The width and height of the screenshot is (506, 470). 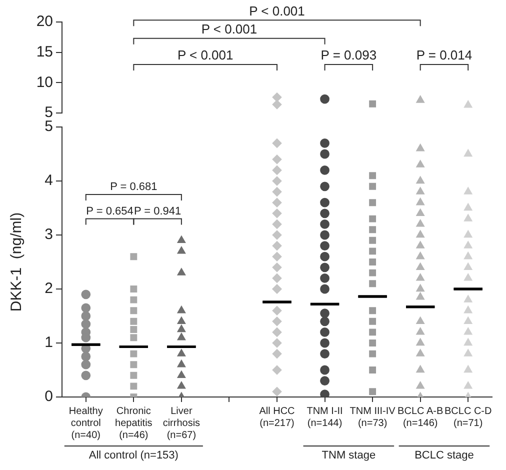 I want to click on y-axis-title: DKK-1 (ng/ml), so click(x=17, y=262).